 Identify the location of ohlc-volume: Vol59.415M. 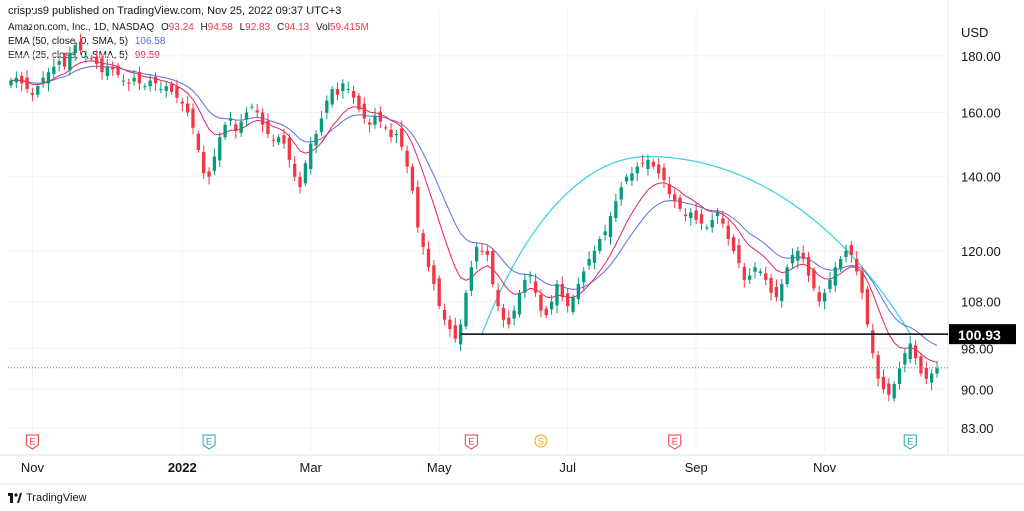
(342, 27).